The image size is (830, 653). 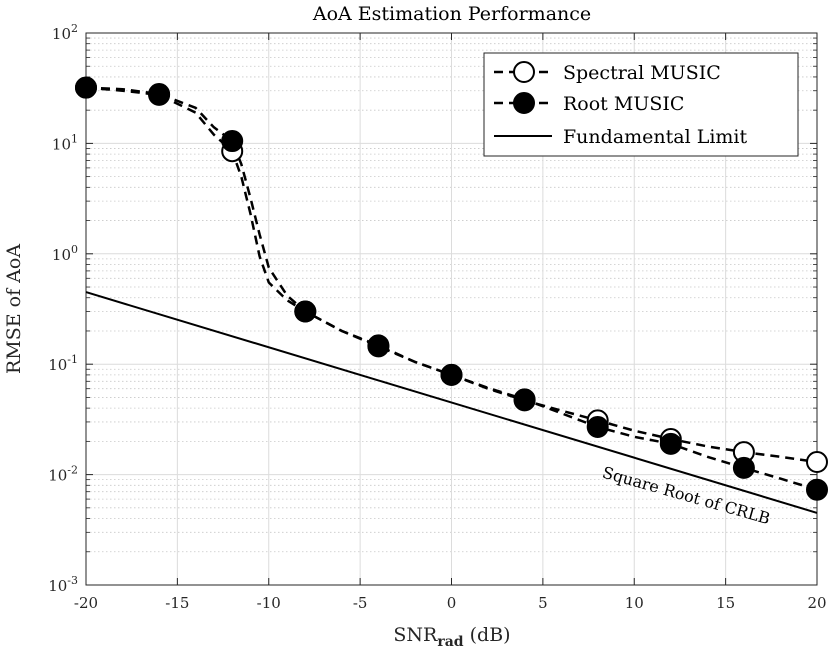 I want to click on x-tick-label: -5, so click(x=360, y=603).